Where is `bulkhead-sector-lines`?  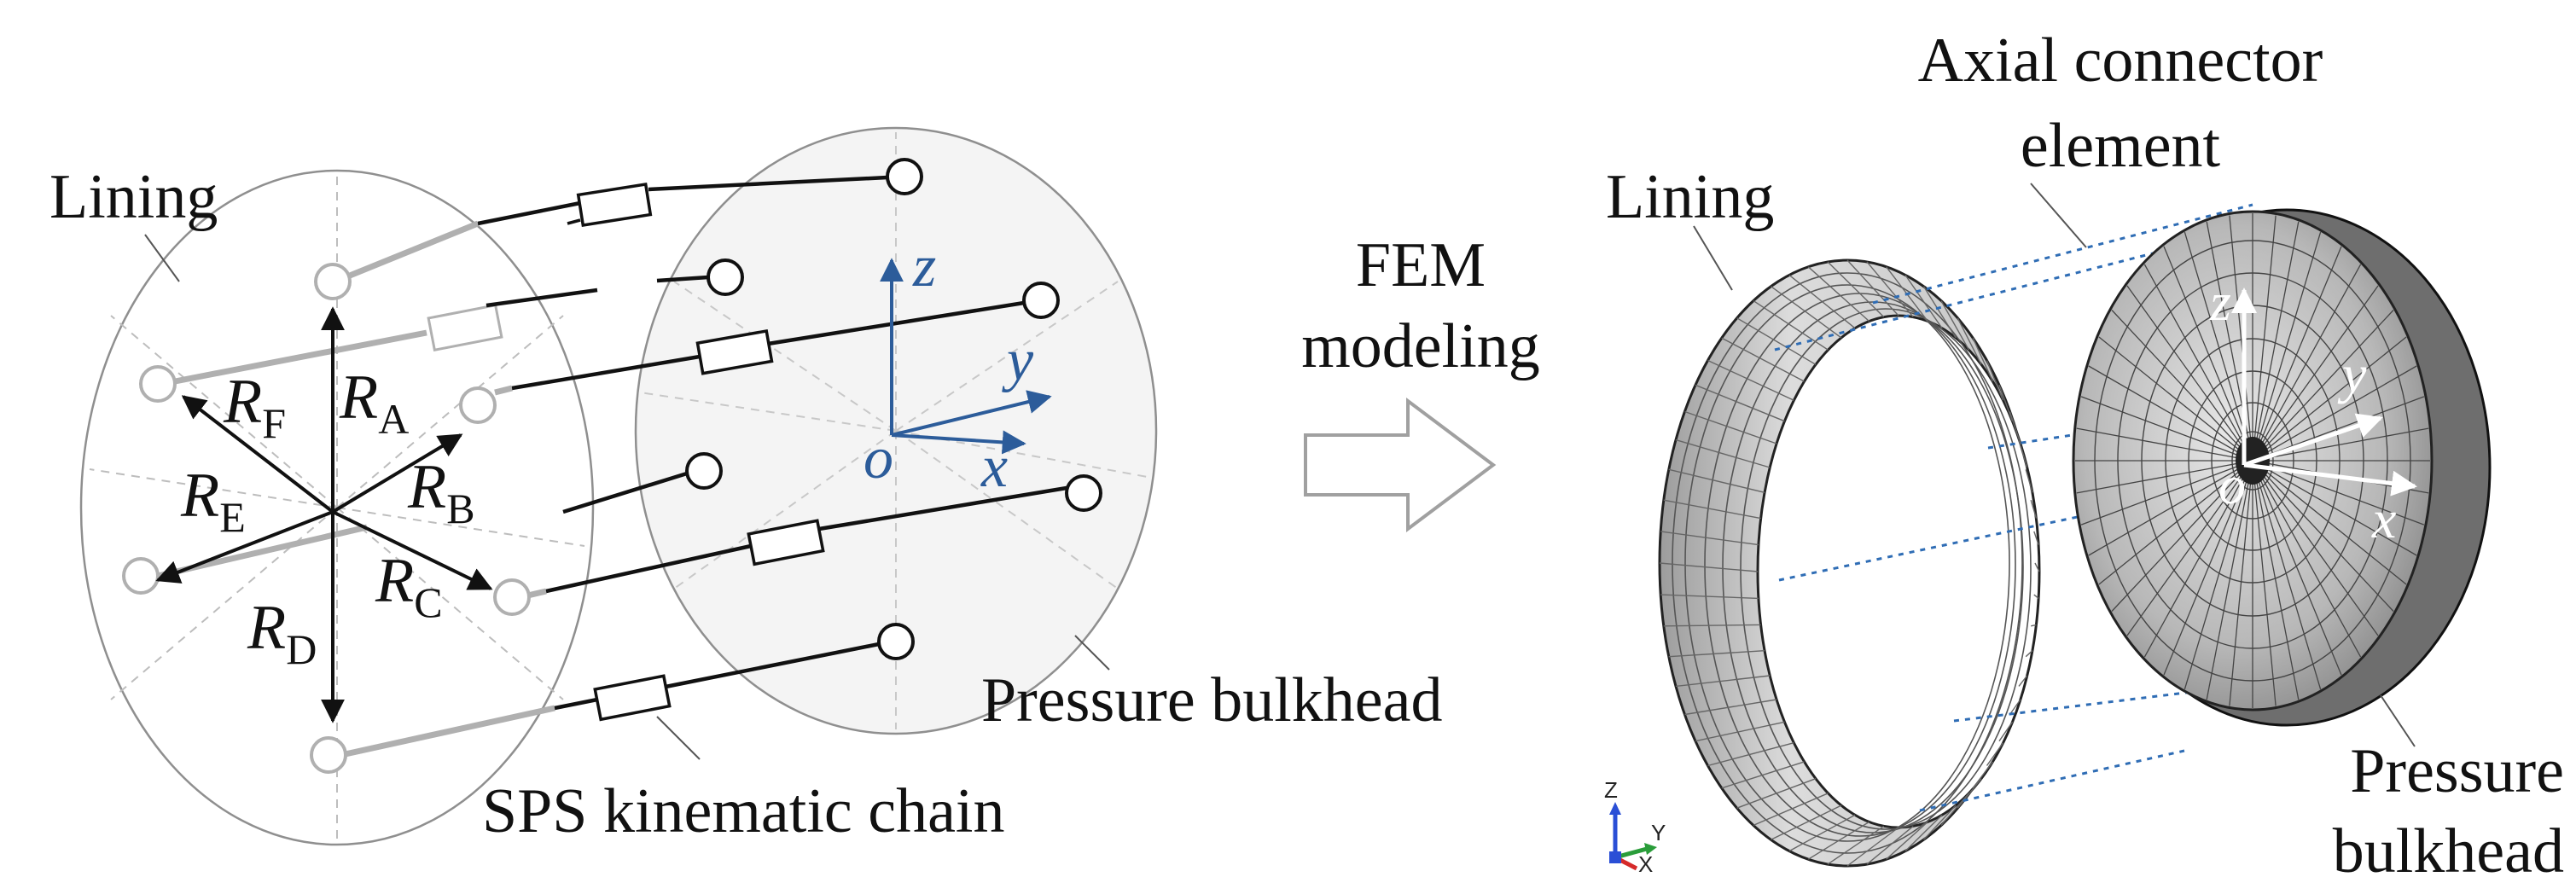
bulkhead-sector-lines is located at coordinates (896, 430).